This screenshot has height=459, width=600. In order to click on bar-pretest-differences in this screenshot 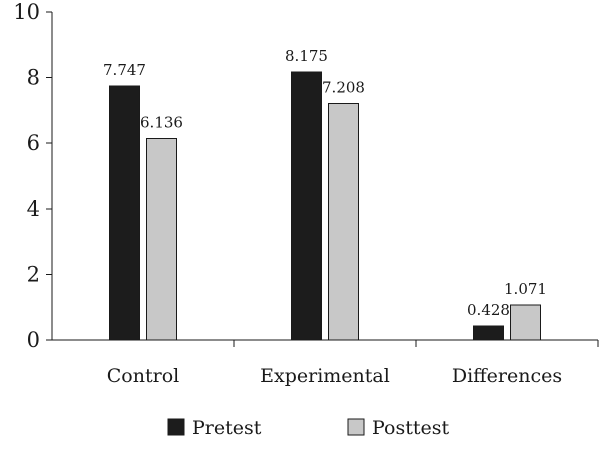, I will do `click(488, 333)`.